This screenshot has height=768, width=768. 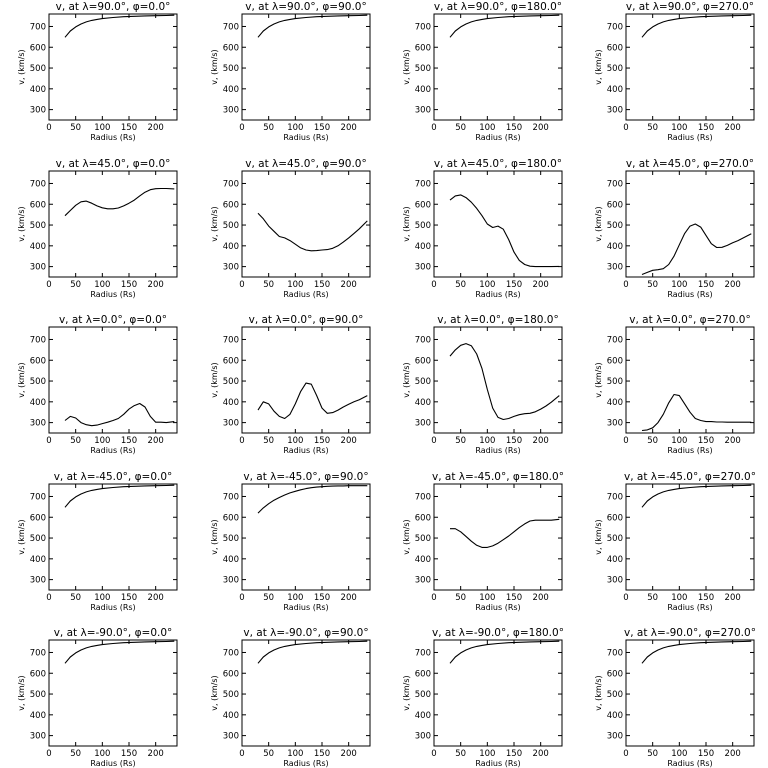 I want to click on panel-title: v, at λ=0.0°, φ=90.0°, so click(x=306, y=320).